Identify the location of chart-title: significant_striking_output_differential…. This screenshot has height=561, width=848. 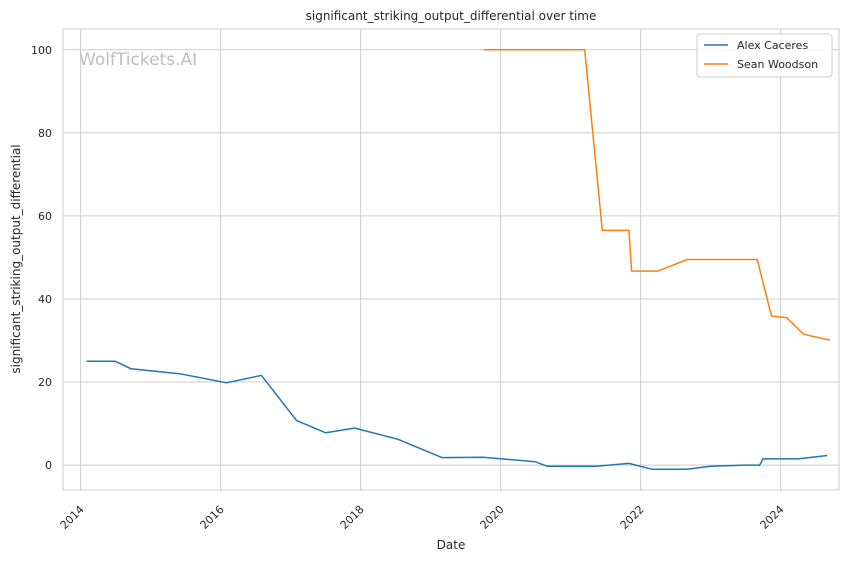
(451, 16).